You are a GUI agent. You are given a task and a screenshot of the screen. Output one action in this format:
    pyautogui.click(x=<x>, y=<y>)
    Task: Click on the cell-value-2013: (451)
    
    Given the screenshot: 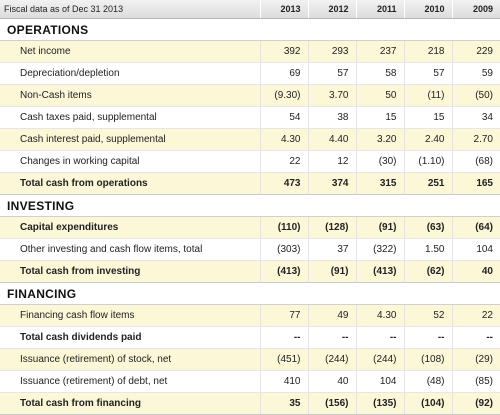 What is the action you would take?
    pyautogui.click(x=283, y=359)
    